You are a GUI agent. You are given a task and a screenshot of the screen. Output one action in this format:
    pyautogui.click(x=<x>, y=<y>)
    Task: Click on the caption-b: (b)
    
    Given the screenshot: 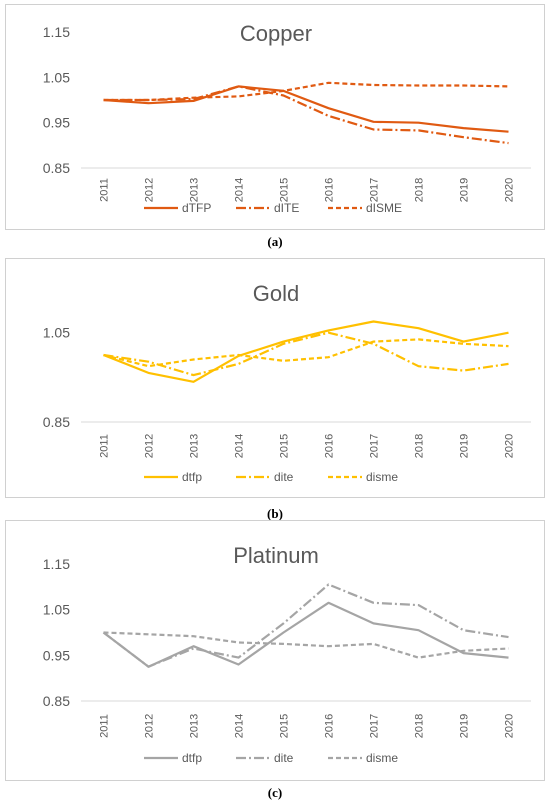 What is the action you would take?
    pyautogui.click(x=275, y=513)
    